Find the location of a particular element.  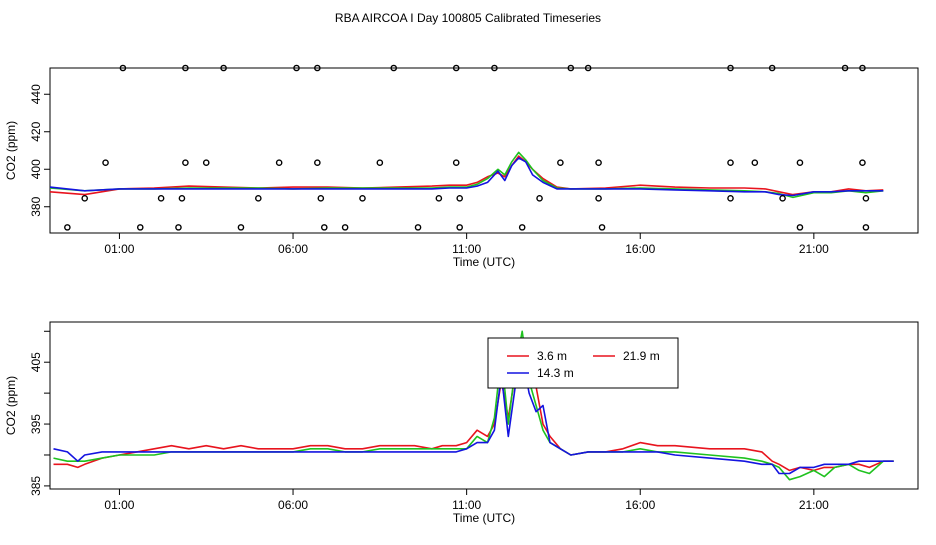

legend-label: 21.9 m is located at coordinates (641, 356).